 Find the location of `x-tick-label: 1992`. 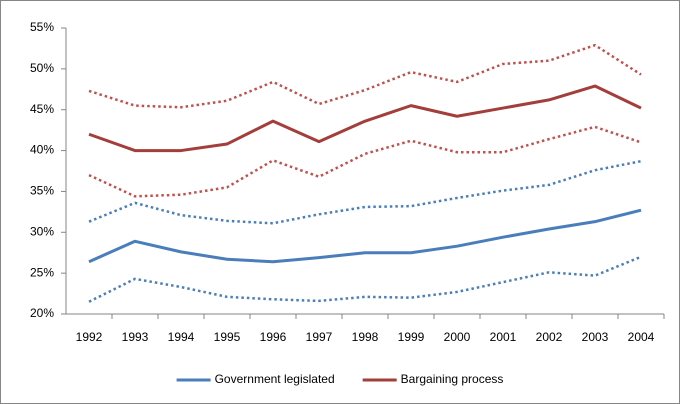

x-tick-label: 1992 is located at coordinates (89, 337).